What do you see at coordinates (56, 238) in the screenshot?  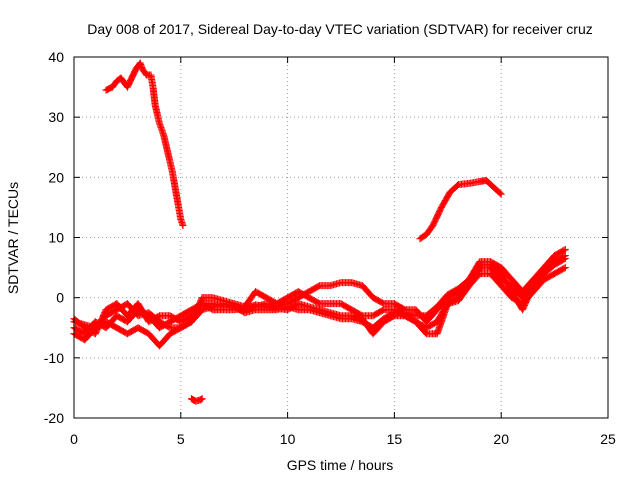 I see `y-tick-label: 10` at bounding box center [56, 238].